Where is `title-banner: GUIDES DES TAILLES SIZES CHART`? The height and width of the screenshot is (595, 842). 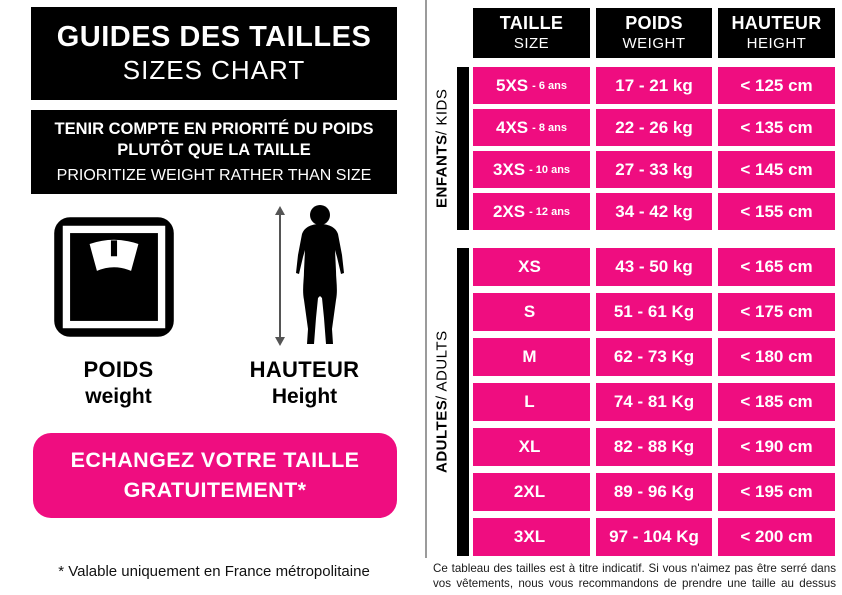 title-banner: GUIDES DES TAILLES SIZES CHART is located at coordinates (214, 53).